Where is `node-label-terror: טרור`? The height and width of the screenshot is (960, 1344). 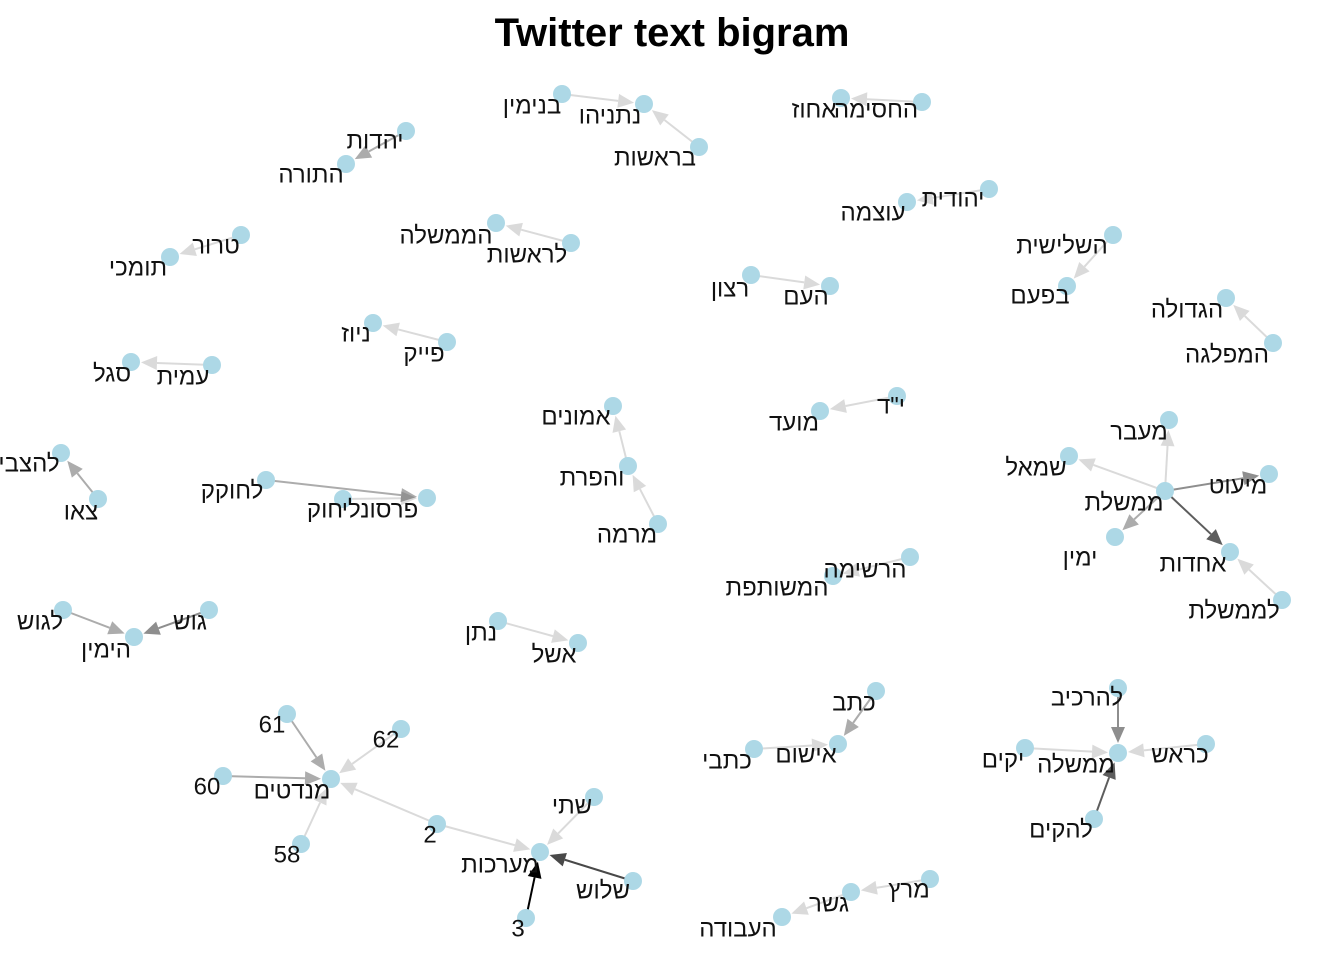
node-label-terror: טרור is located at coordinates (216, 246).